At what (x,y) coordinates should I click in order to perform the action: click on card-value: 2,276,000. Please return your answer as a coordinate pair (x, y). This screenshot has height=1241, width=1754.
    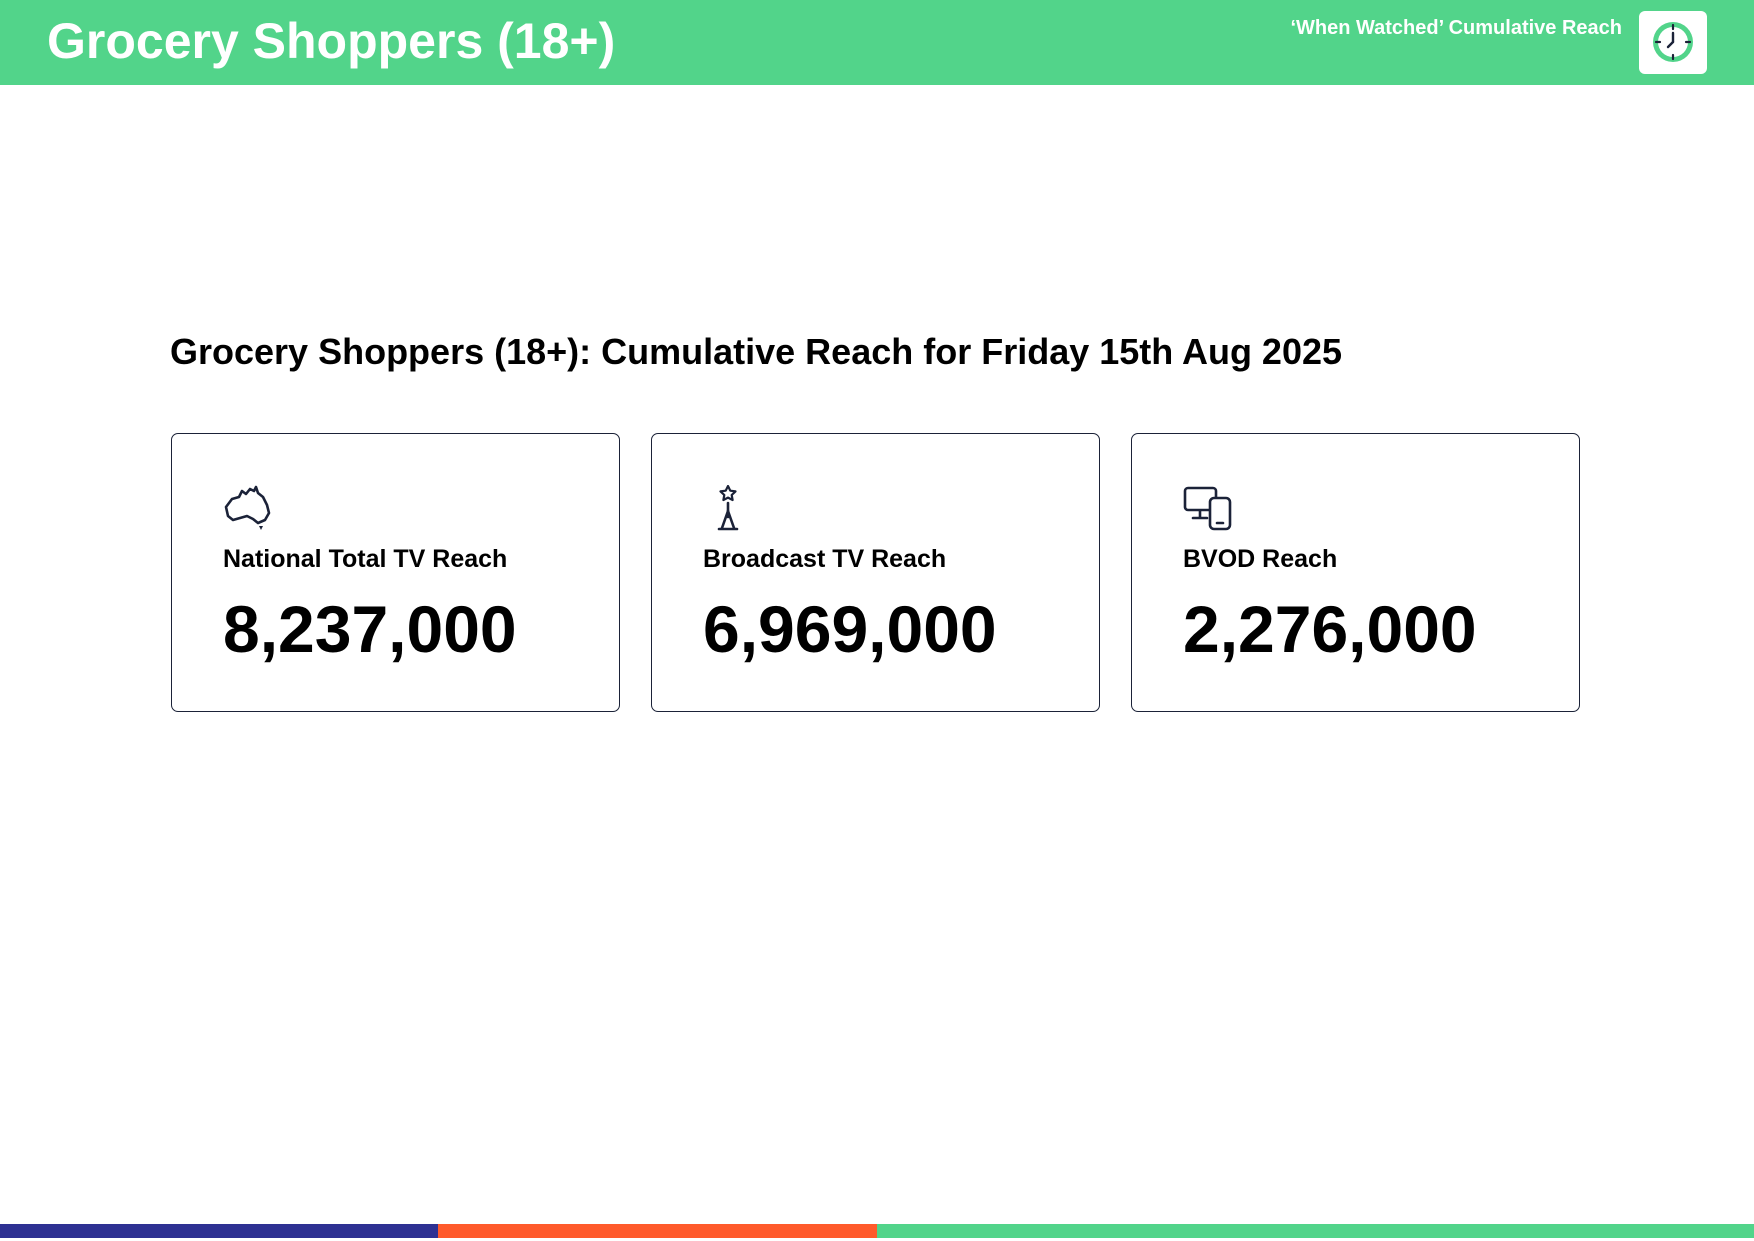
    Looking at the image, I should click on (1330, 629).